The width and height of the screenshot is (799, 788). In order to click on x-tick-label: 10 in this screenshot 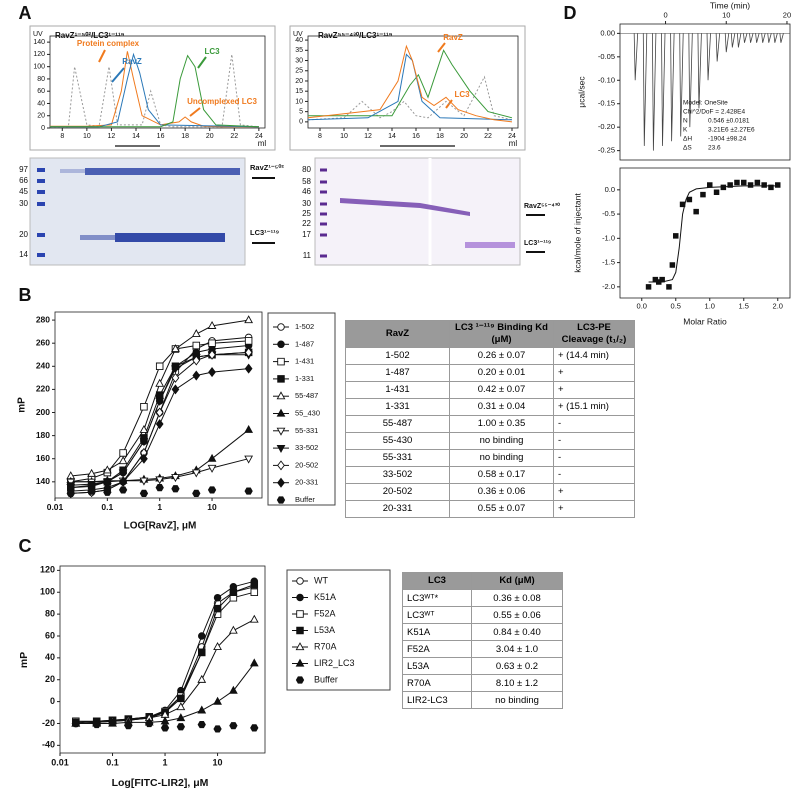, I will do `click(212, 507)`.